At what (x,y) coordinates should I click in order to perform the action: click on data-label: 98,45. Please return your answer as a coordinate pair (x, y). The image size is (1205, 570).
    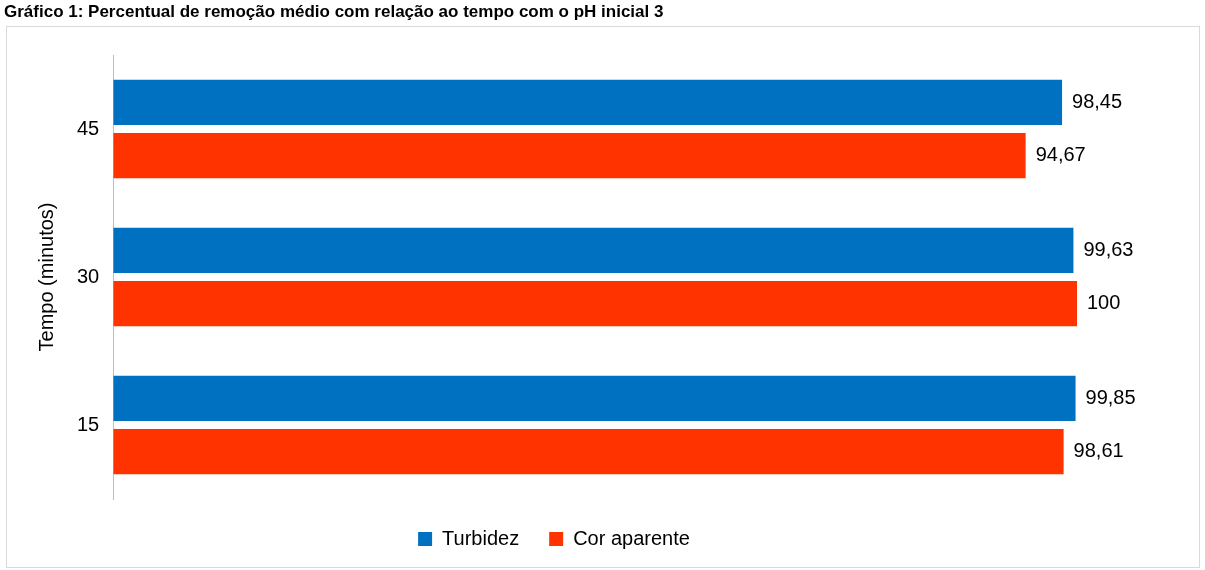
    Looking at the image, I should click on (1097, 100).